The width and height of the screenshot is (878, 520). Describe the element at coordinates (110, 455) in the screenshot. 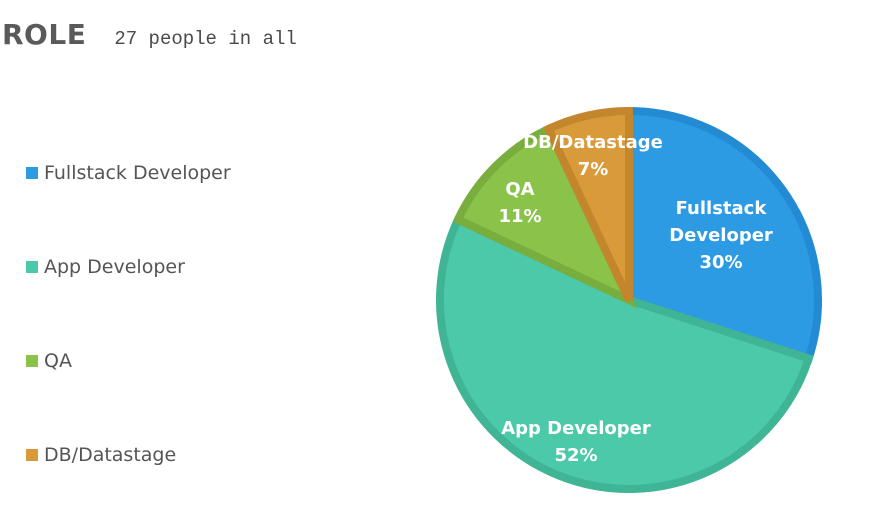

I see `legend-label-db-datastage: DB/Datastage` at that location.